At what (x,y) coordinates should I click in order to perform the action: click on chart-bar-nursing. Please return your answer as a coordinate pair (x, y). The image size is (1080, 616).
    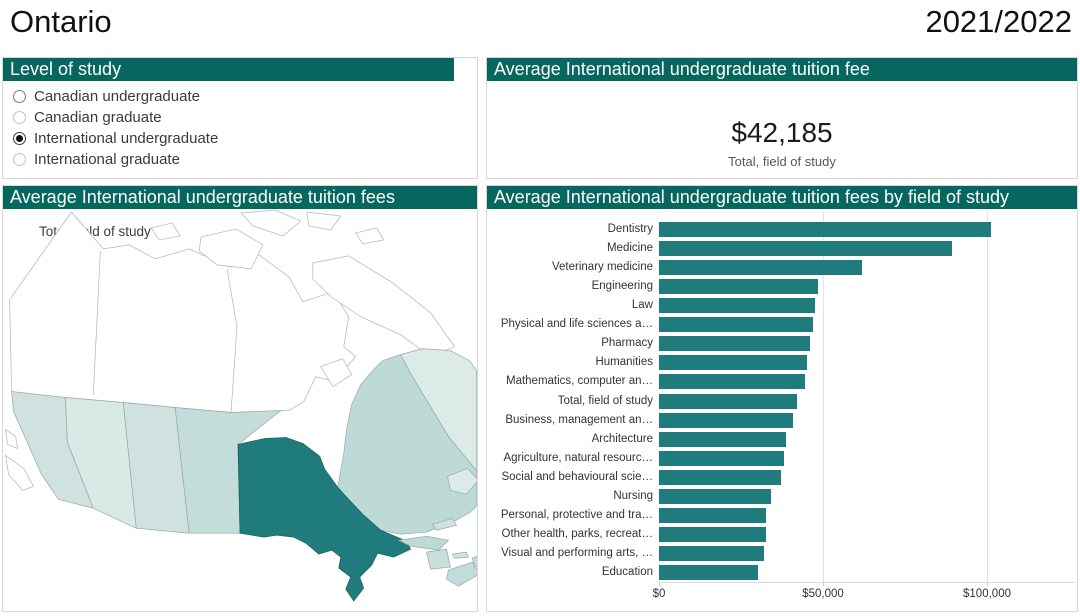
    Looking at the image, I should click on (715, 496).